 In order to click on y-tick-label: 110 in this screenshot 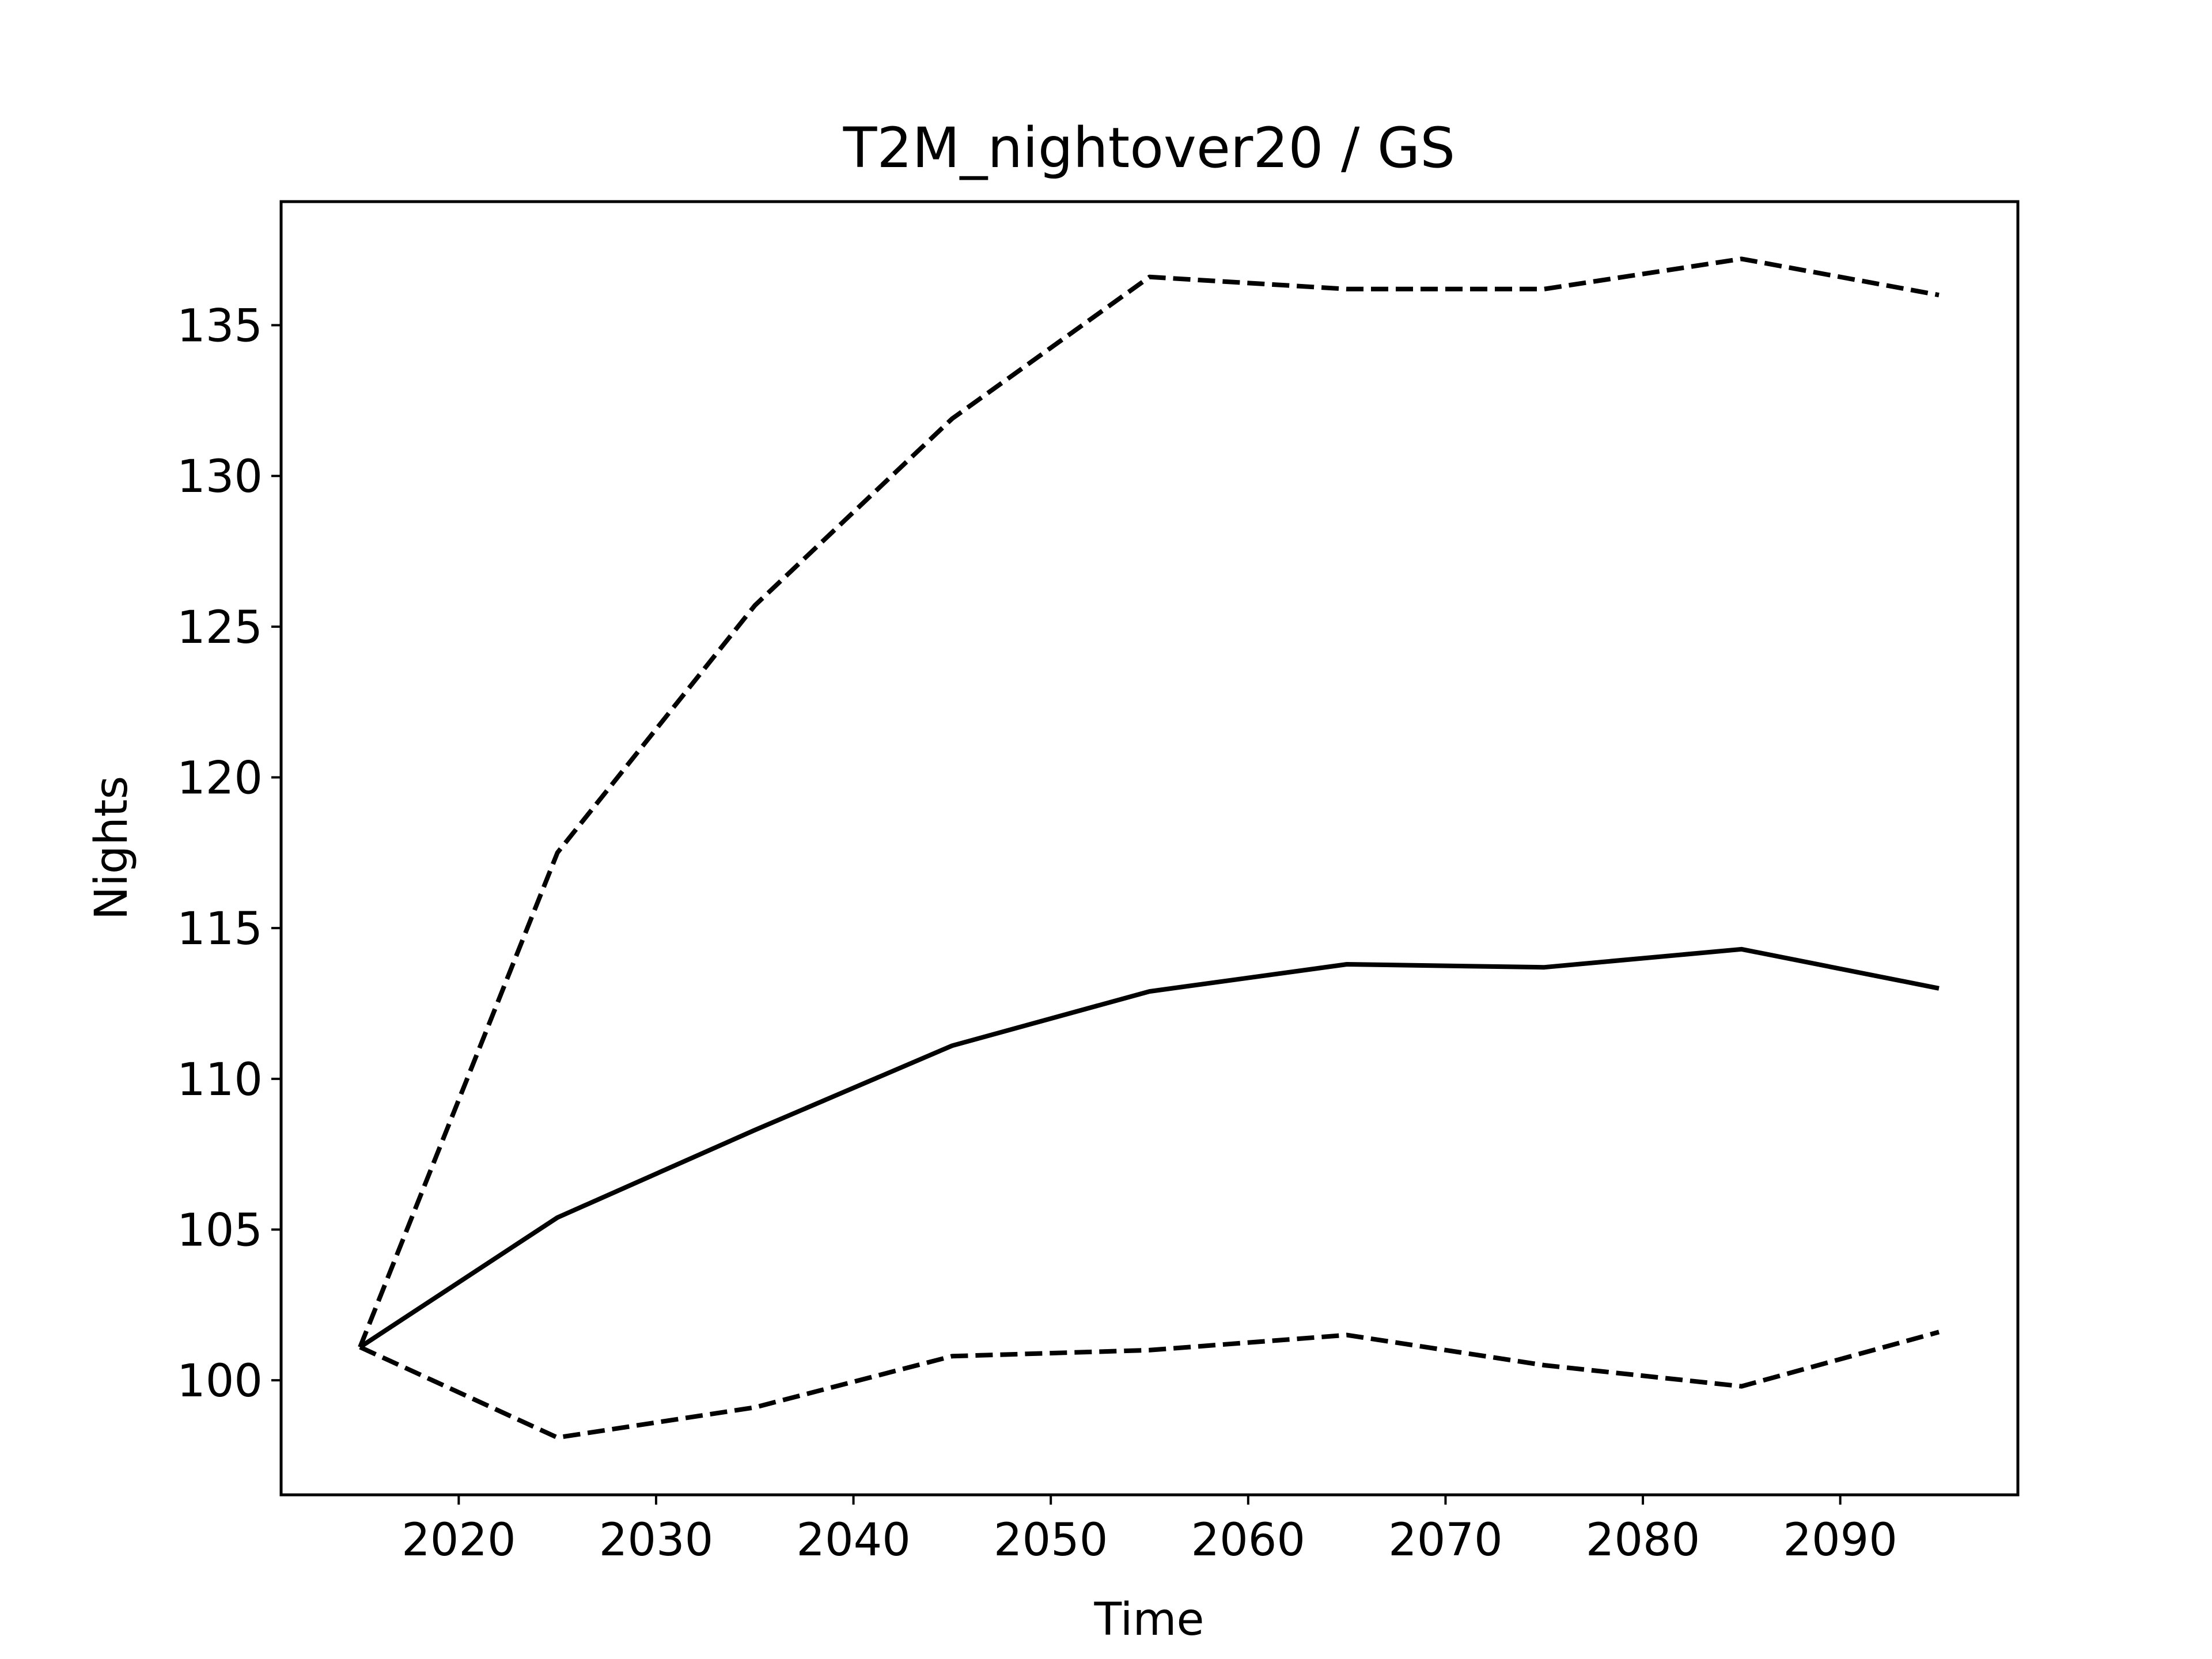, I will do `click(220, 1080)`.